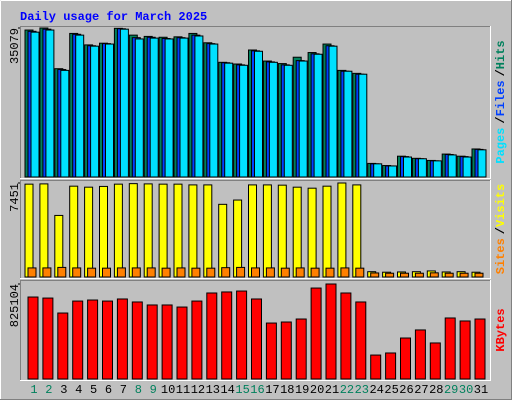 The height and width of the screenshot is (400, 512). Describe the element at coordinates (198, 390) in the screenshot. I see `x-tick-label: 12` at that location.